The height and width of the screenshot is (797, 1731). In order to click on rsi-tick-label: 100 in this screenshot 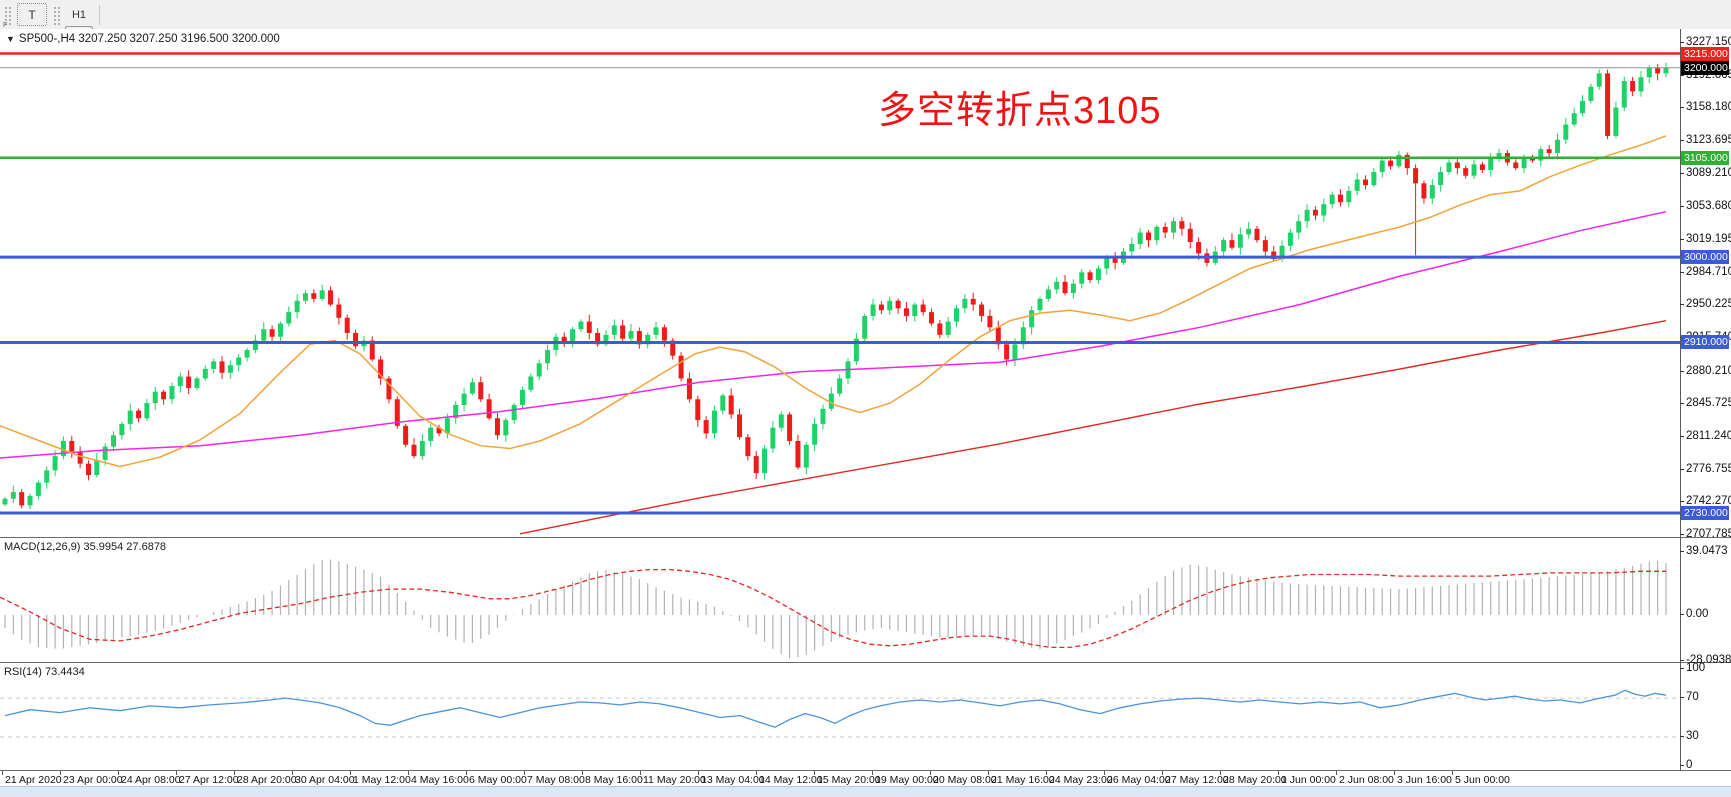, I will do `click(1696, 668)`.